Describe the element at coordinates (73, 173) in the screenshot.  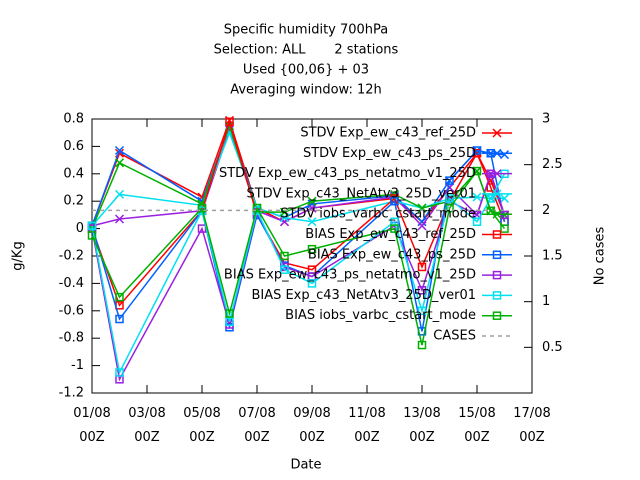
I see `y-tick-label: 0.4` at that location.